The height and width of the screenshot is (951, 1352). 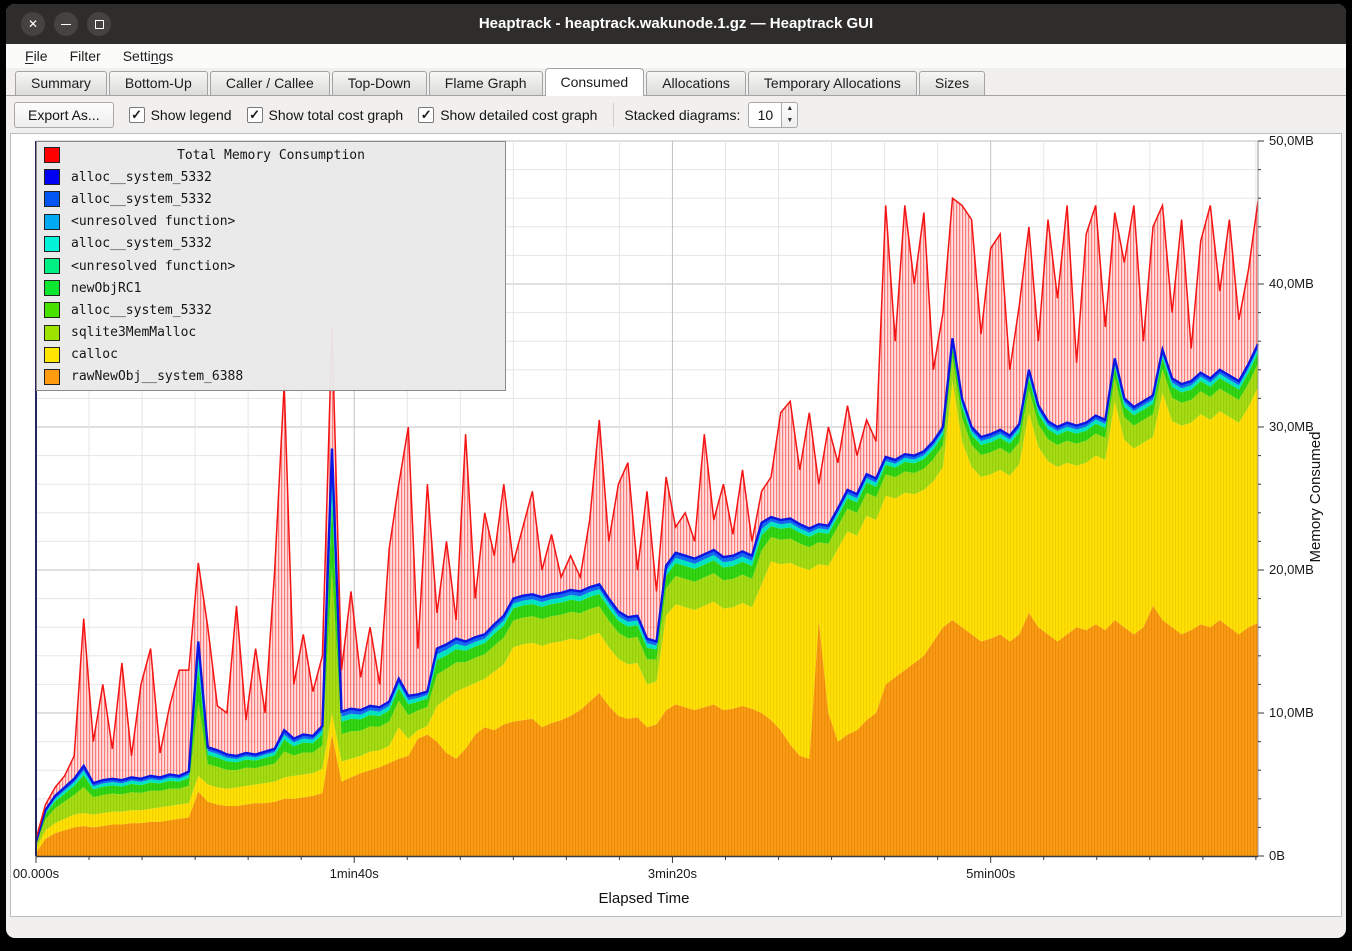 I want to click on legend-item: newObjRC1, so click(x=271, y=288).